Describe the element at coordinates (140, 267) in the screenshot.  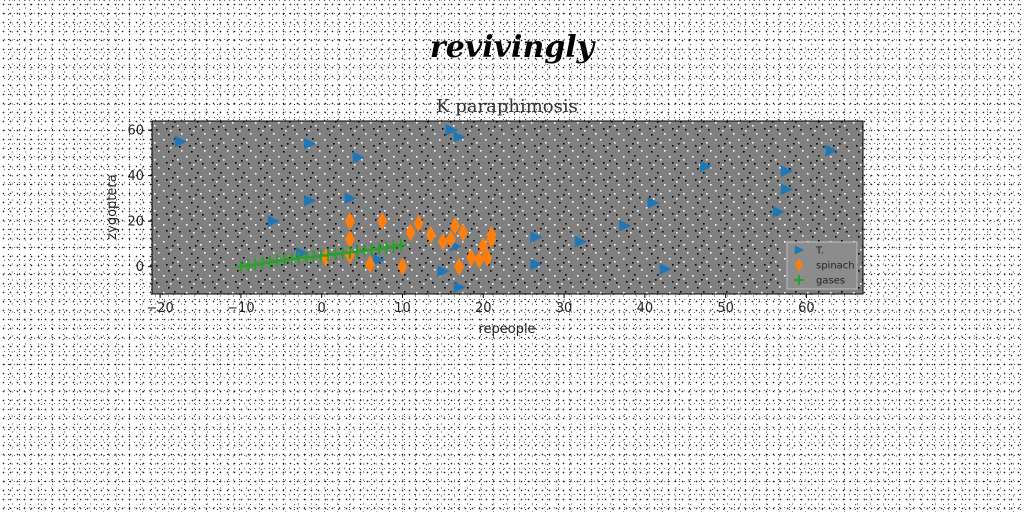
I see `y-tick-label: 0` at that location.